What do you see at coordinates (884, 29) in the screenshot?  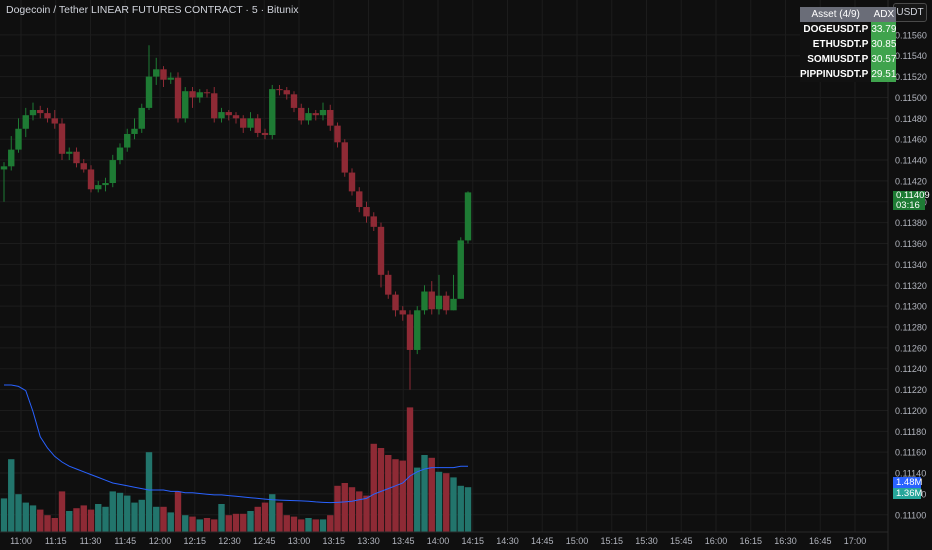 I see `adx-asset-value: 33.79` at bounding box center [884, 29].